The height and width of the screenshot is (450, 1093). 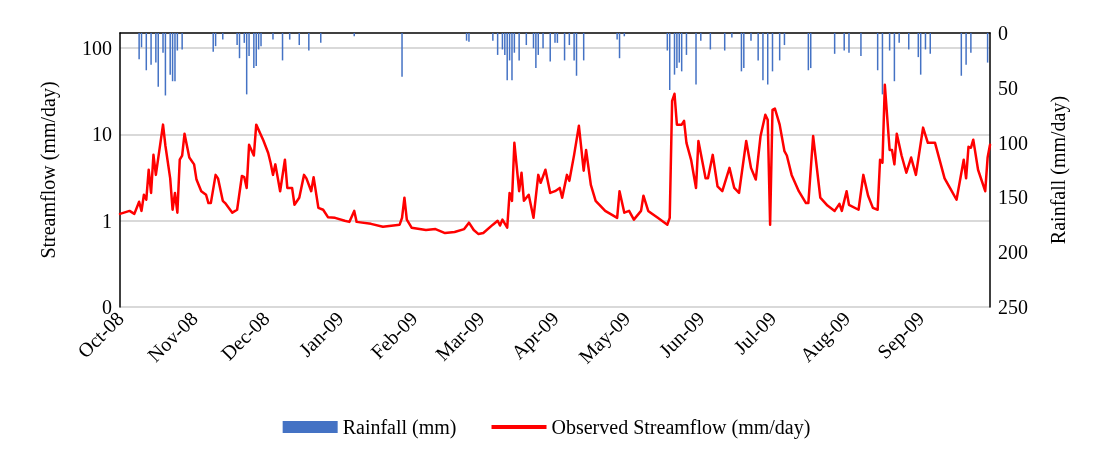 What do you see at coordinates (681, 427) in the screenshot?
I see `legend-label: Observed Streamflow (mm/day)` at bounding box center [681, 427].